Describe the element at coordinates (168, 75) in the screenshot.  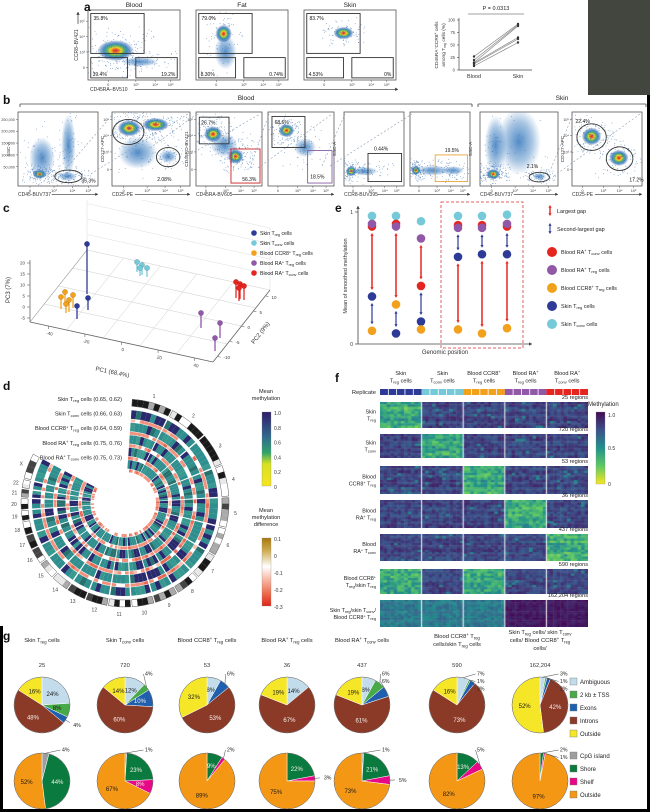
I see `gate-percentage: 19.2%` at that location.